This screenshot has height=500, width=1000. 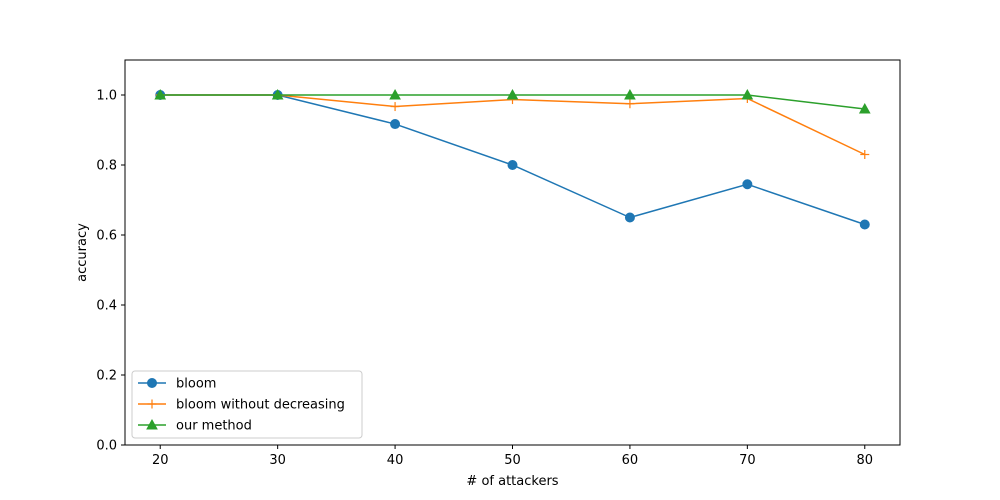 What do you see at coordinates (630, 460) in the screenshot?
I see `x-tick-label: 60` at bounding box center [630, 460].